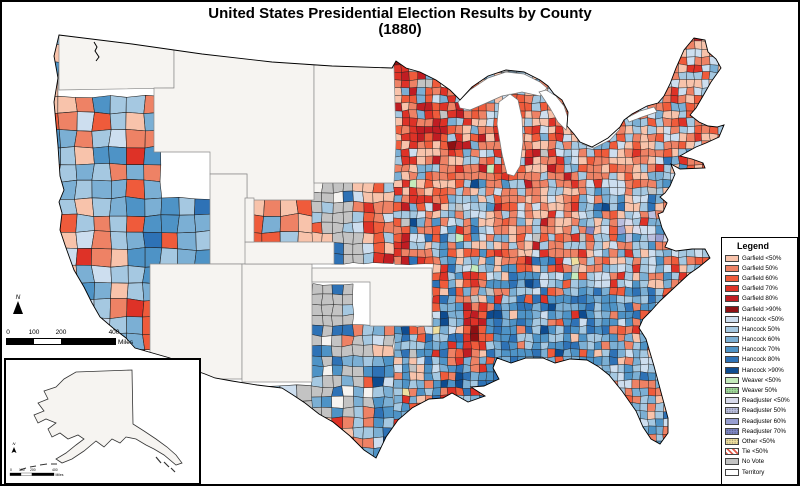  I want to click on legend-label: Garfield 50%, so click(760, 268).